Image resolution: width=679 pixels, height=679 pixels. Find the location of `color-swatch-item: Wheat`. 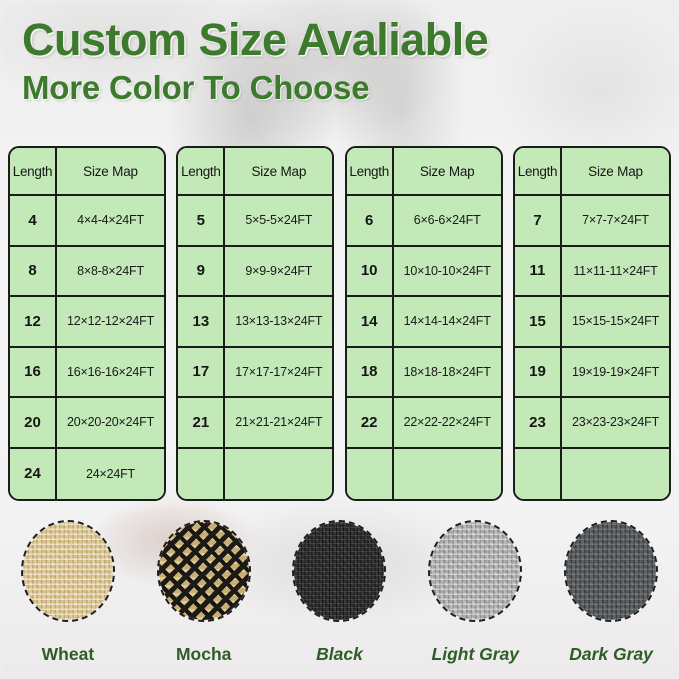

color-swatch-item: Wheat is located at coordinates (68, 597).